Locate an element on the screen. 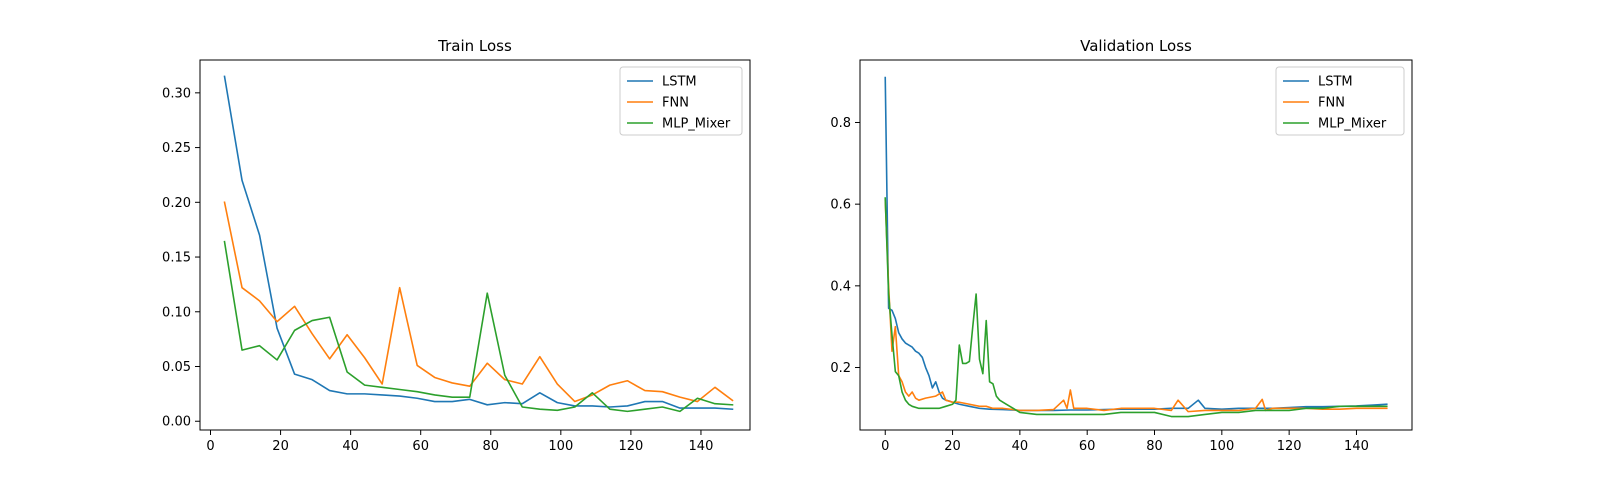  y-tick-label: 0.30 is located at coordinates (176, 93).